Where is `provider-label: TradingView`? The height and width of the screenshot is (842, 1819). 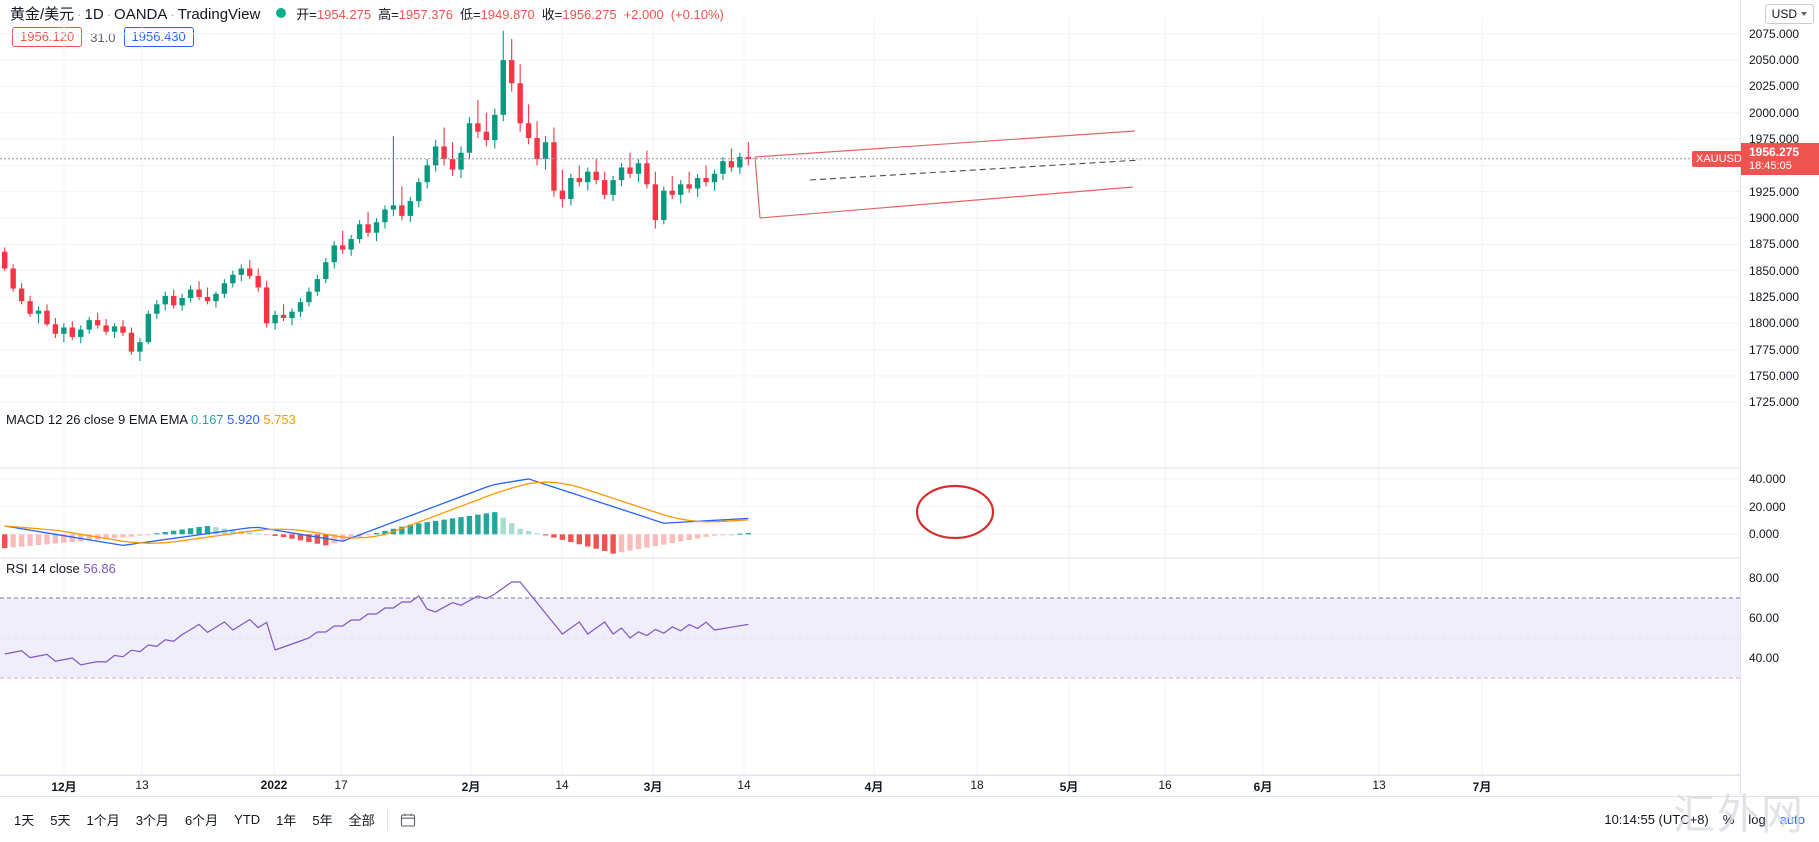
provider-label: TradingView is located at coordinates (219, 14).